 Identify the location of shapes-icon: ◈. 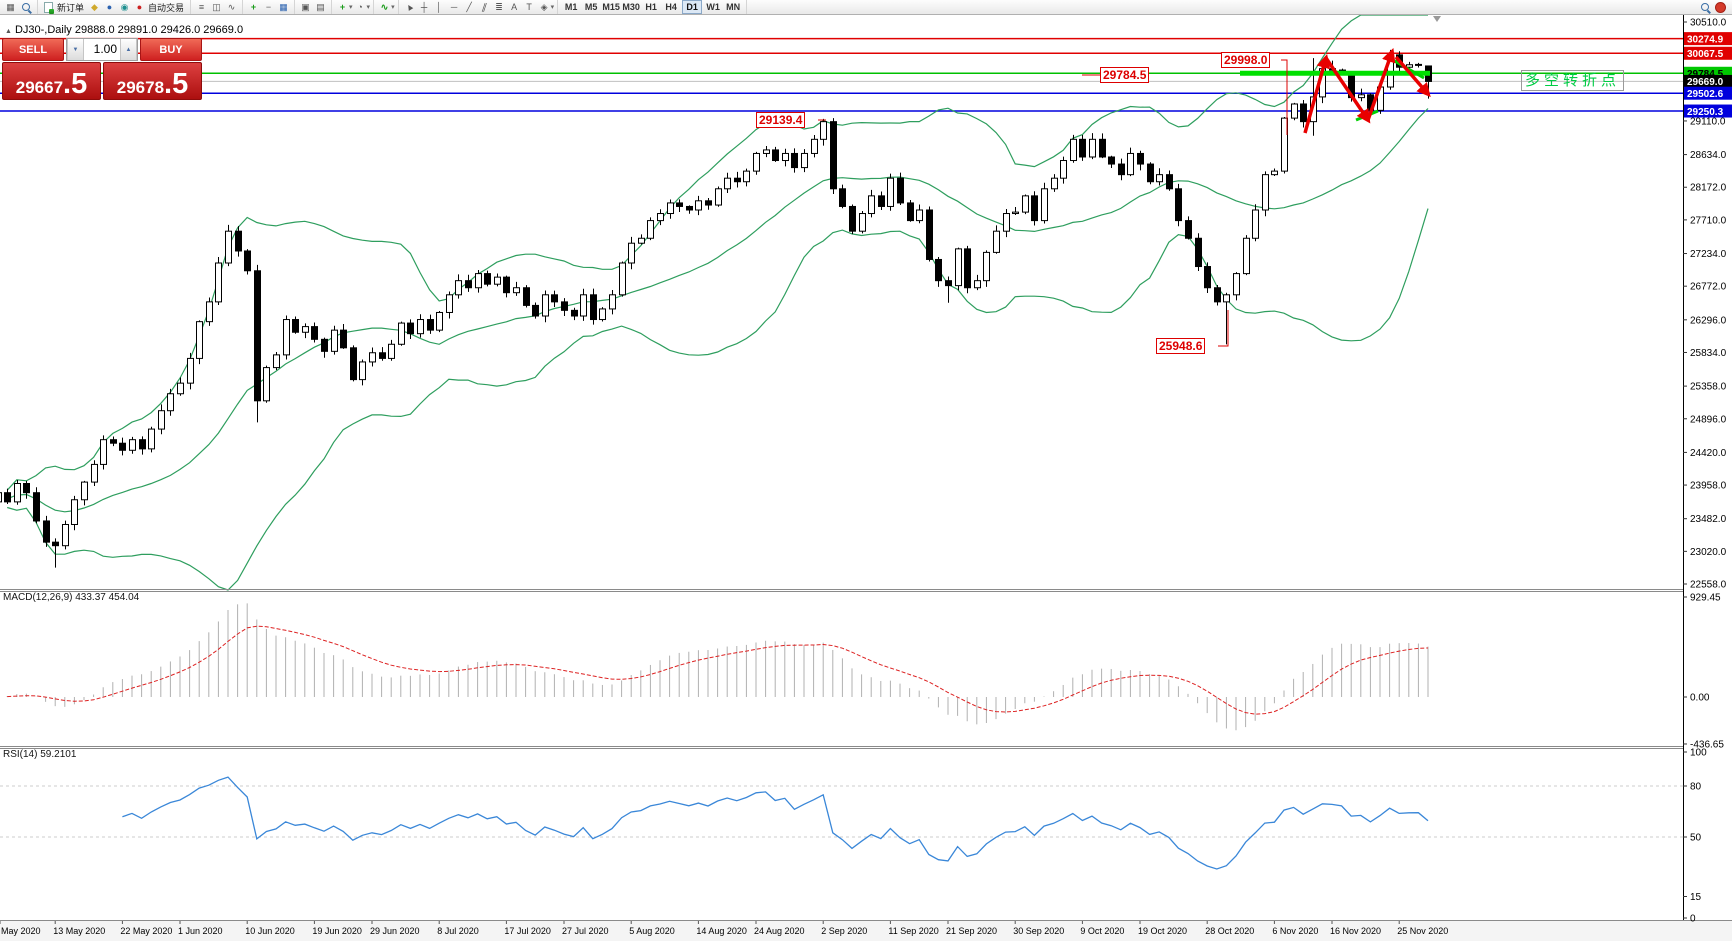
(544, 7).